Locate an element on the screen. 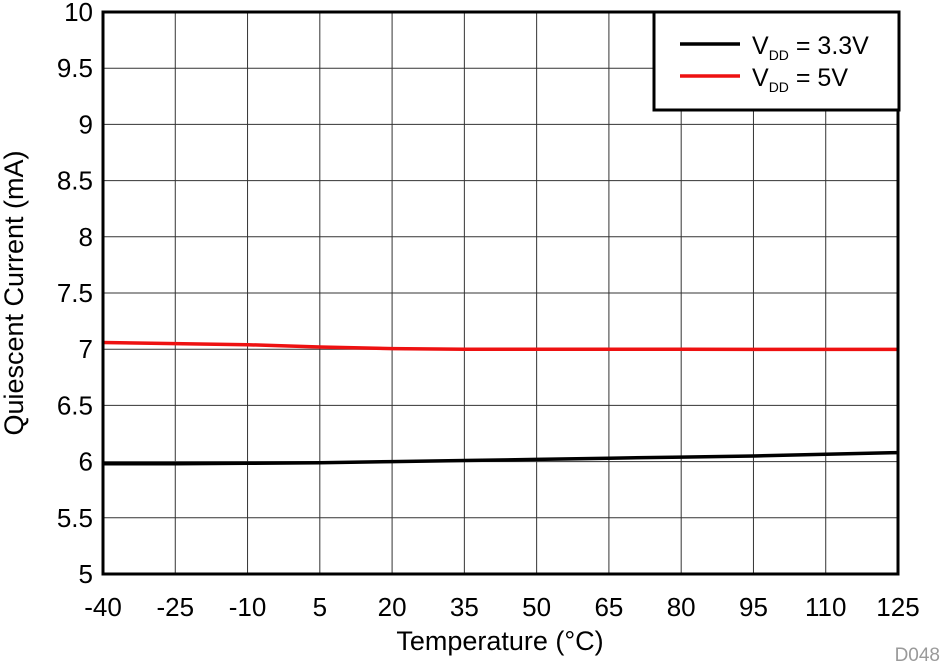 The height and width of the screenshot is (664, 943). x-tick-label: 125 is located at coordinates (897, 607).